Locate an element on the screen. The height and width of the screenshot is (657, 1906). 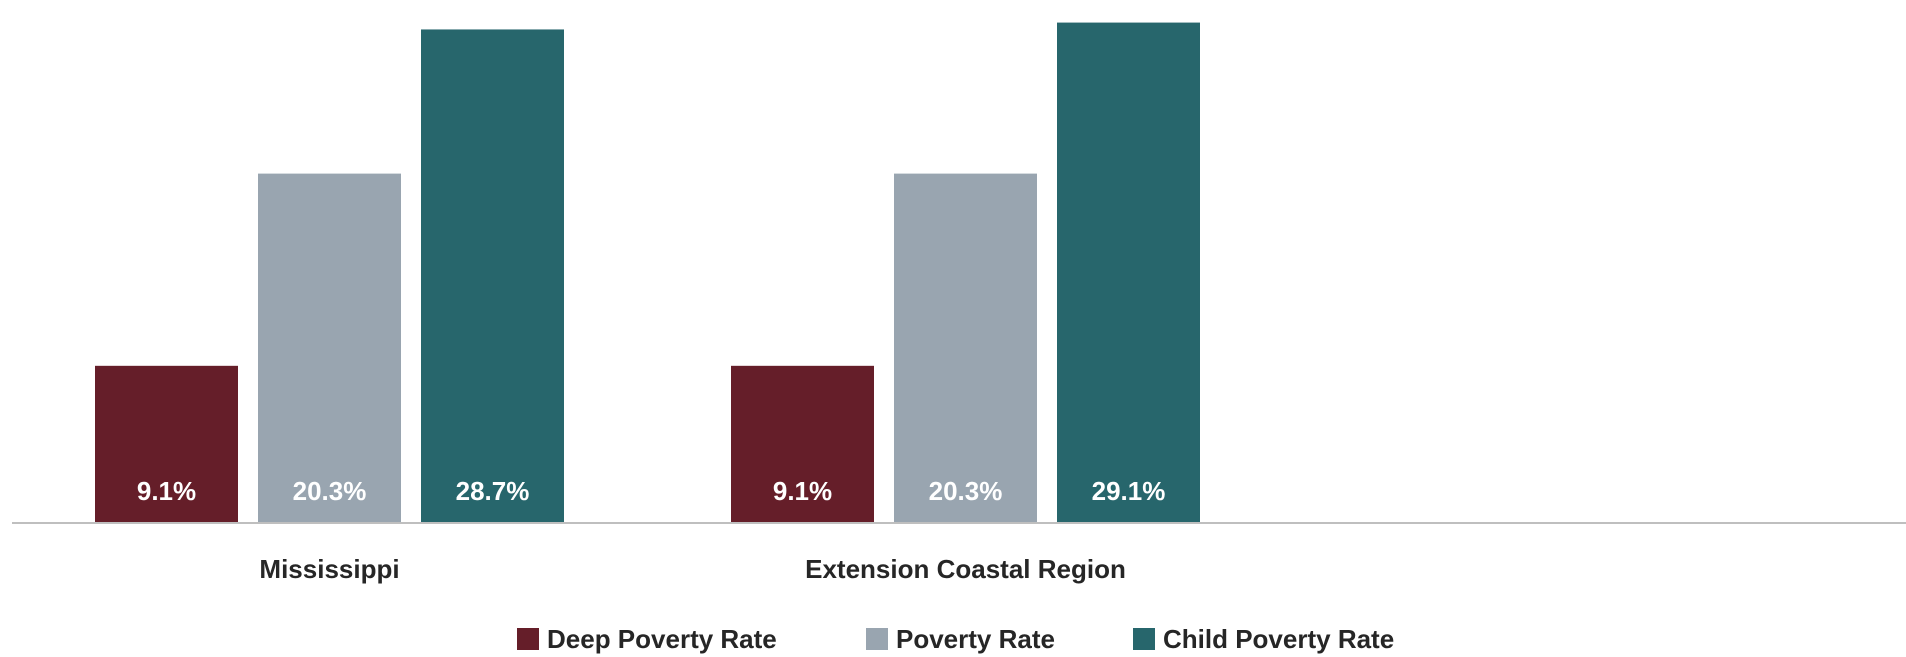
category-labels: Mississippi Extension Coastal Region is located at coordinates (692, 569).